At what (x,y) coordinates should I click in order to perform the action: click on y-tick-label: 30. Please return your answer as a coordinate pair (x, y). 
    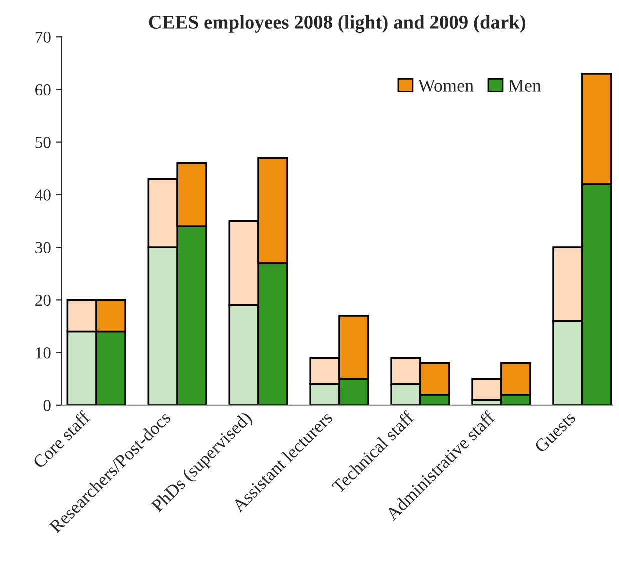
    Looking at the image, I should click on (43, 248).